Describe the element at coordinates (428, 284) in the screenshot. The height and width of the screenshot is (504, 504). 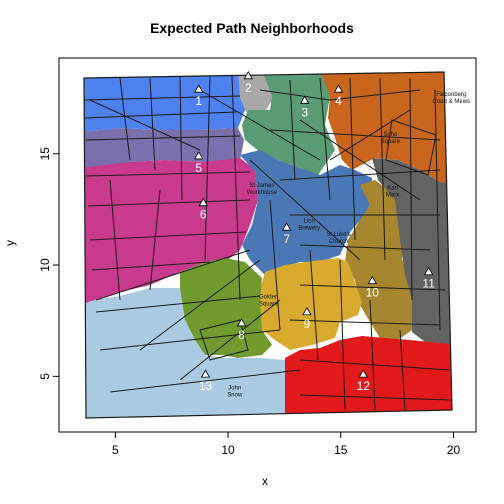
I see `pump-label: 11` at that location.